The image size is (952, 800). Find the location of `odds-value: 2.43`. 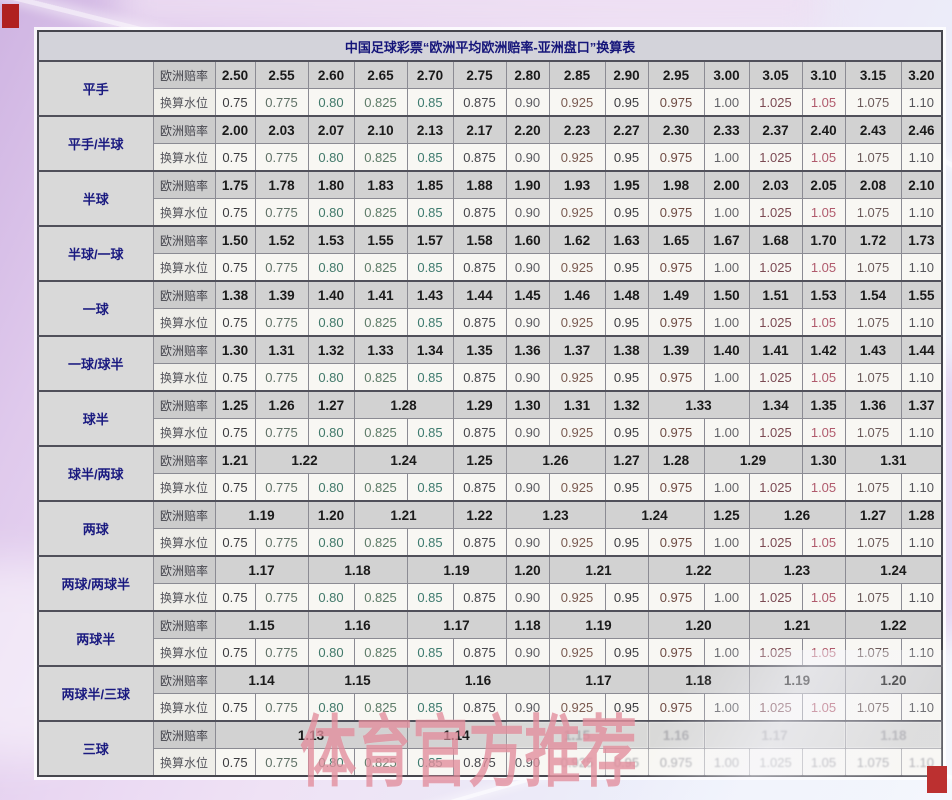

odds-value: 2.43 is located at coordinates (873, 129).